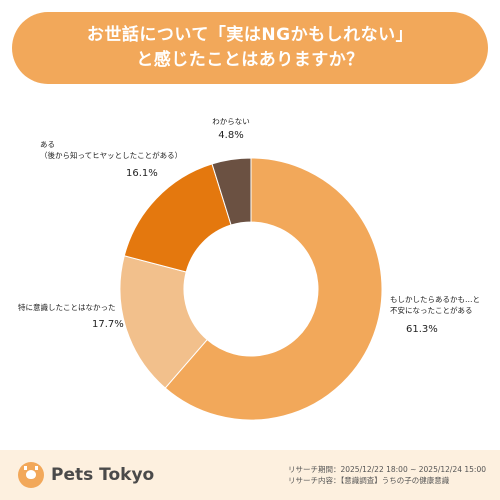  I want to click on slice-value-label-2: 17.7%, so click(108, 324).